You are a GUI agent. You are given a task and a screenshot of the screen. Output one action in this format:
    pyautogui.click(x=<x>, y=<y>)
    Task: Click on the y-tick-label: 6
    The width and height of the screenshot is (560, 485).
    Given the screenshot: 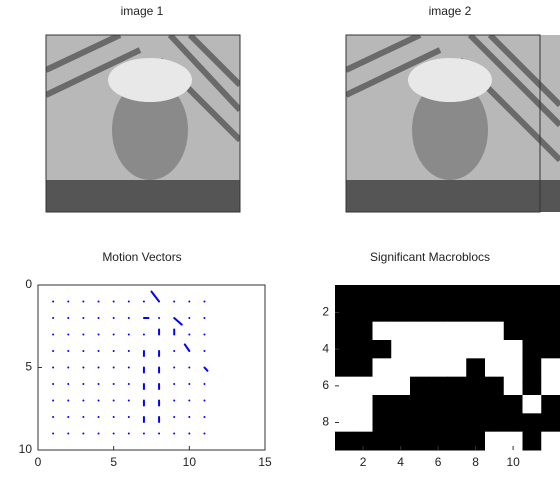 What is the action you would take?
    pyautogui.click(x=325, y=385)
    